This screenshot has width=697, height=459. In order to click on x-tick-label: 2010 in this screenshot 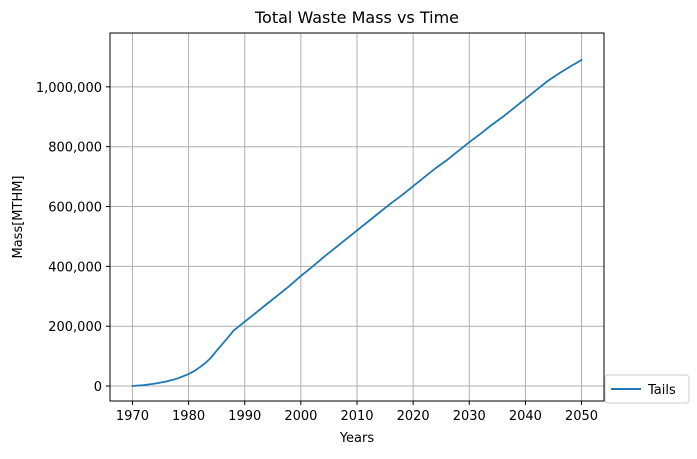, I will do `click(356, 416)`.